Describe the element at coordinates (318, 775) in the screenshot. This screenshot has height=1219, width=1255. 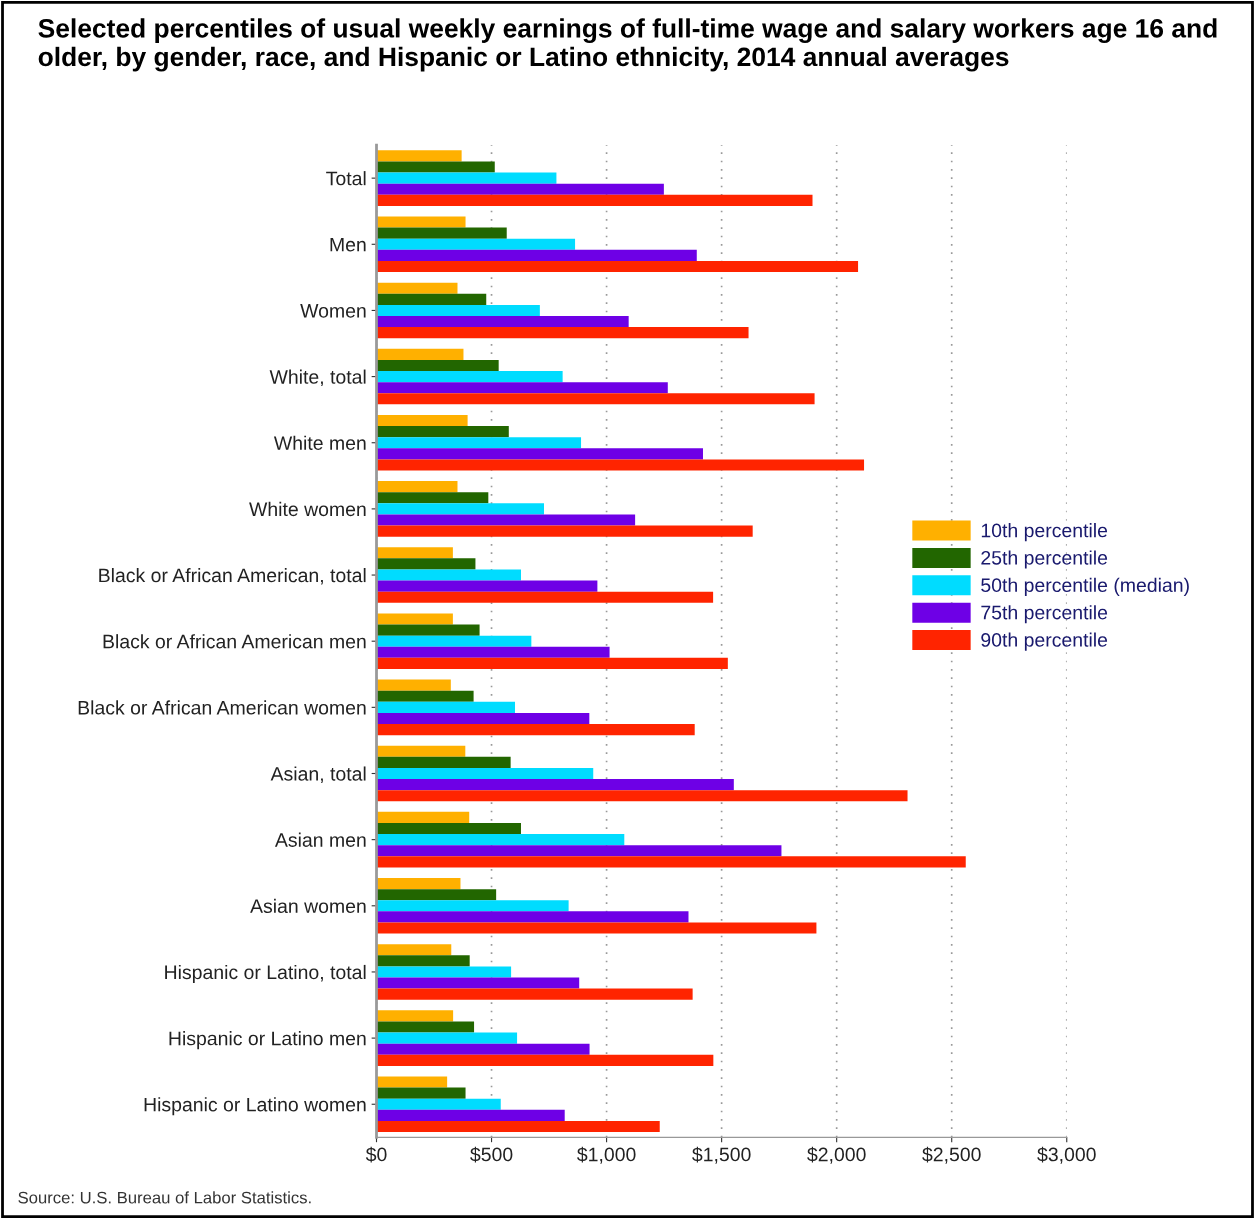
I see `y-tick-label: Asian, total` at that location.